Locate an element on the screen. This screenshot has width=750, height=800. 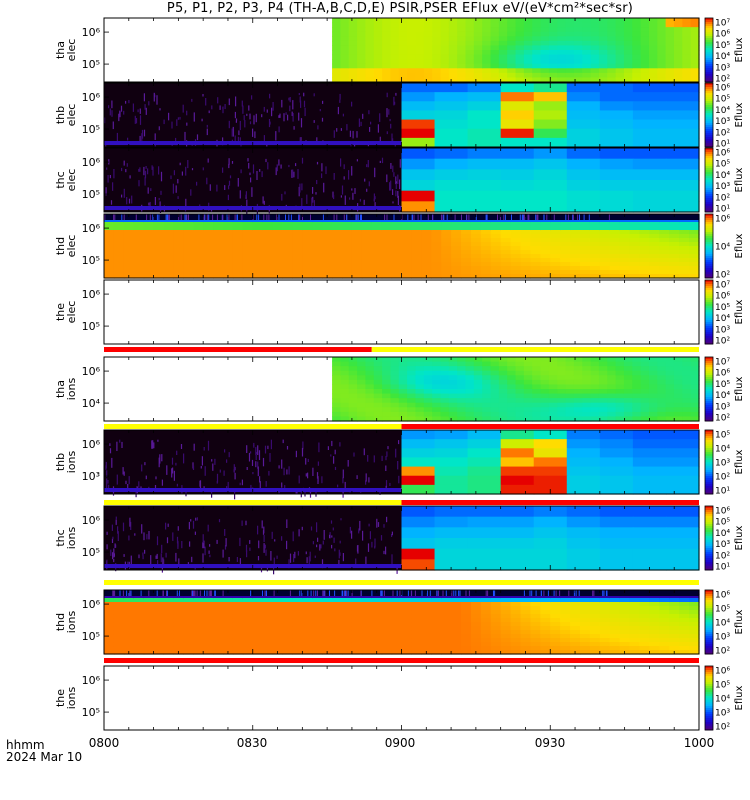
panel-tha-ions-ylabel-line1: tha is located at coordinates (60, 389).